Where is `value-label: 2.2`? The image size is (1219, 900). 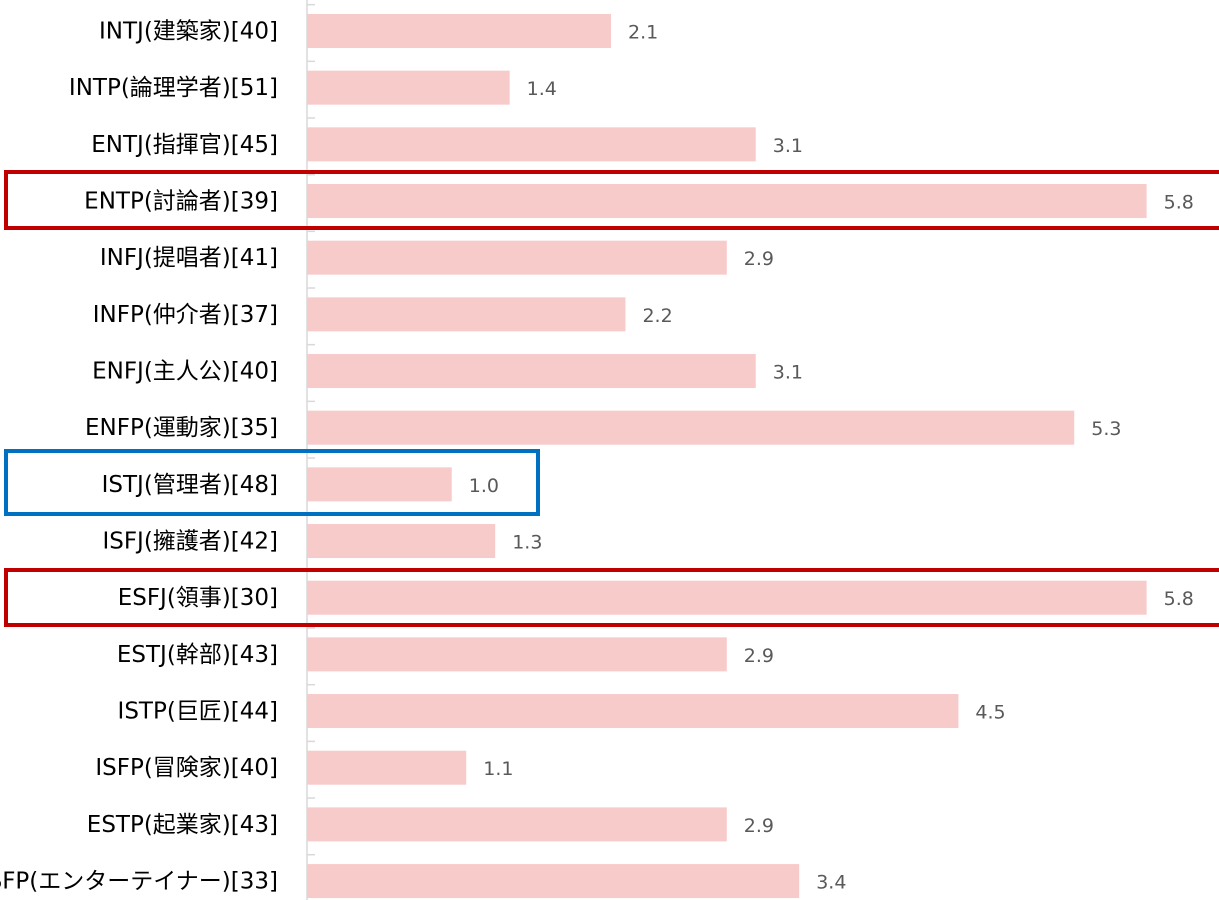 value-label: 2.2 is located at coordinates (657, 316).